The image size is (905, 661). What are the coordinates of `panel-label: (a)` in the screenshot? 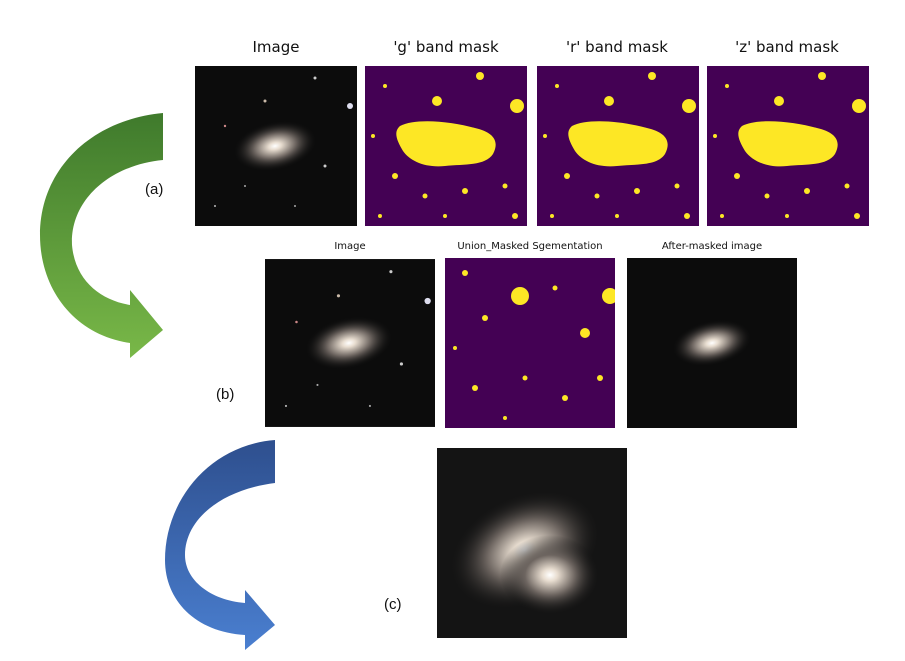 It's located at (154, 189).